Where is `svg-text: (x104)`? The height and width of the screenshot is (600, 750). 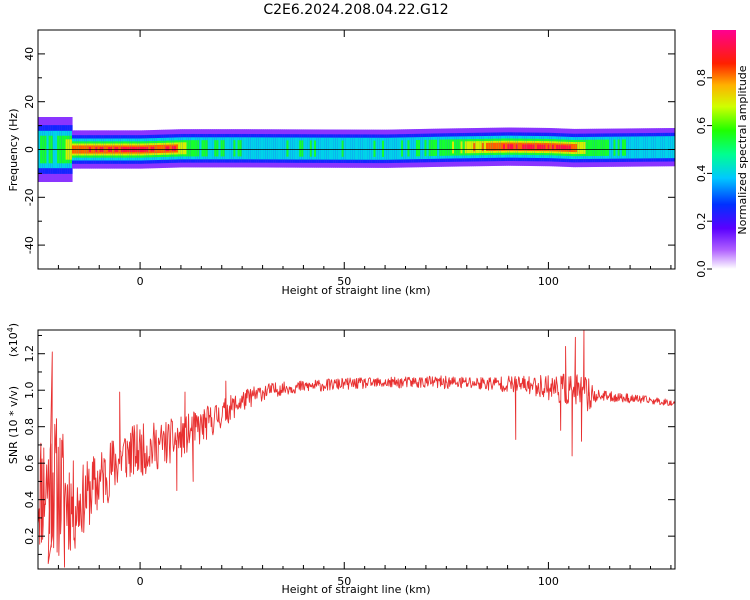 svg-text: (x104) is located at coordinates (13, 340).